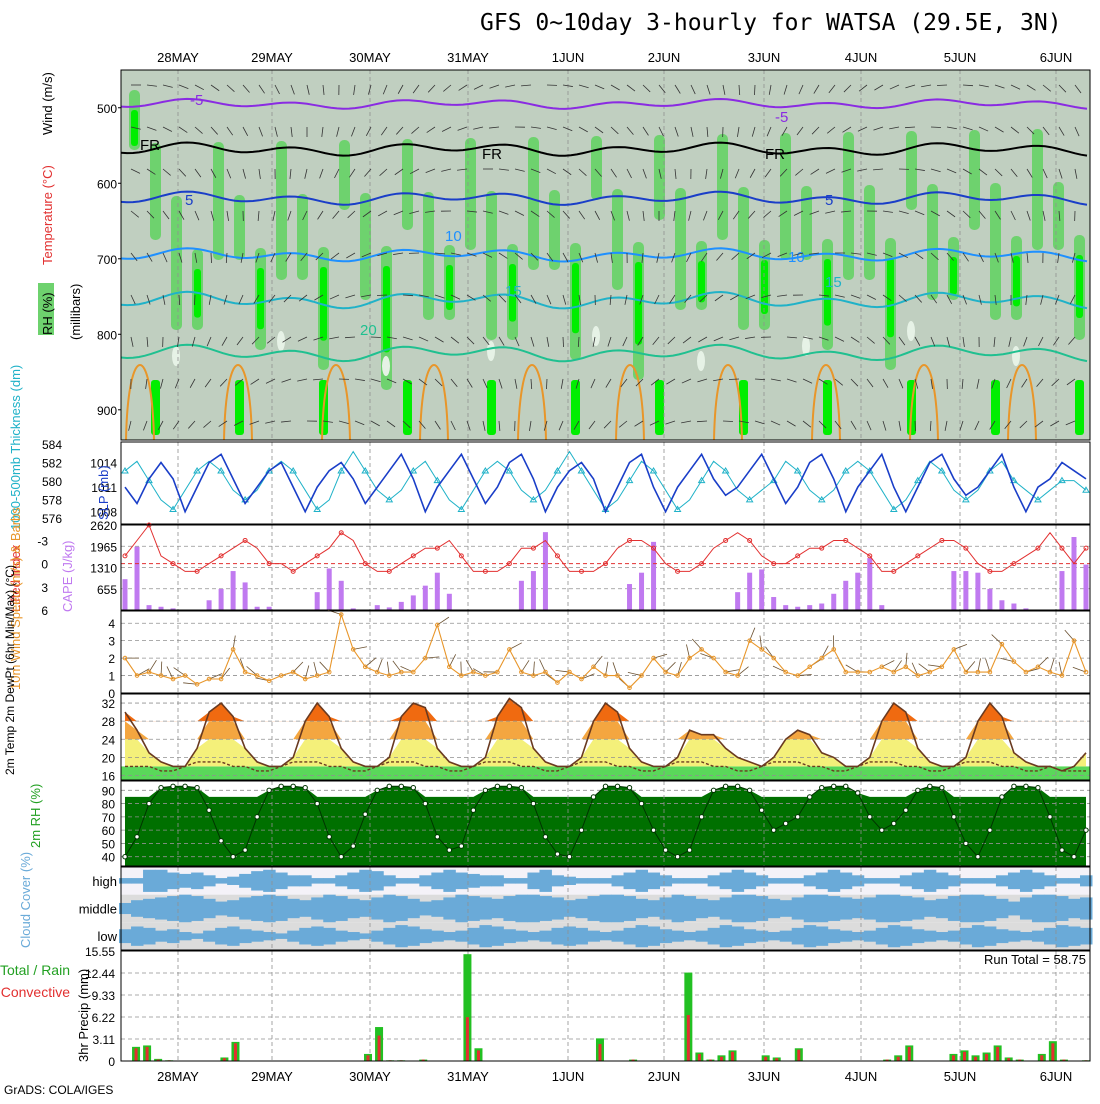  Describe the element at coordinates (52, 501) in the screenshot. I see `thickness-tick-label: 578` at that location.